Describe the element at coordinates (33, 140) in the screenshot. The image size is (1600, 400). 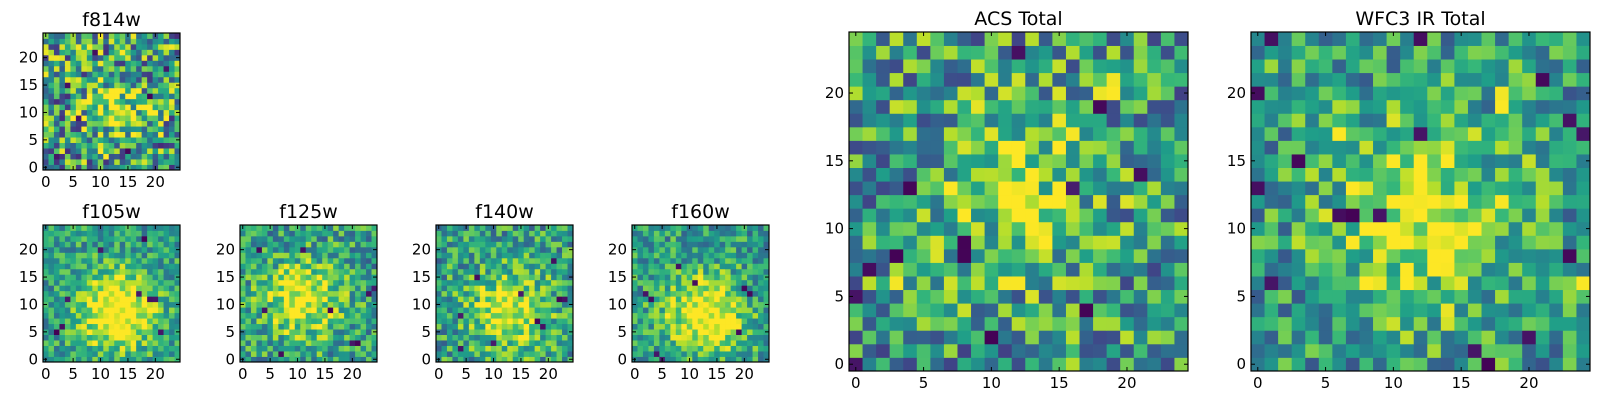
I see `y-tick-label: 5` at that location.